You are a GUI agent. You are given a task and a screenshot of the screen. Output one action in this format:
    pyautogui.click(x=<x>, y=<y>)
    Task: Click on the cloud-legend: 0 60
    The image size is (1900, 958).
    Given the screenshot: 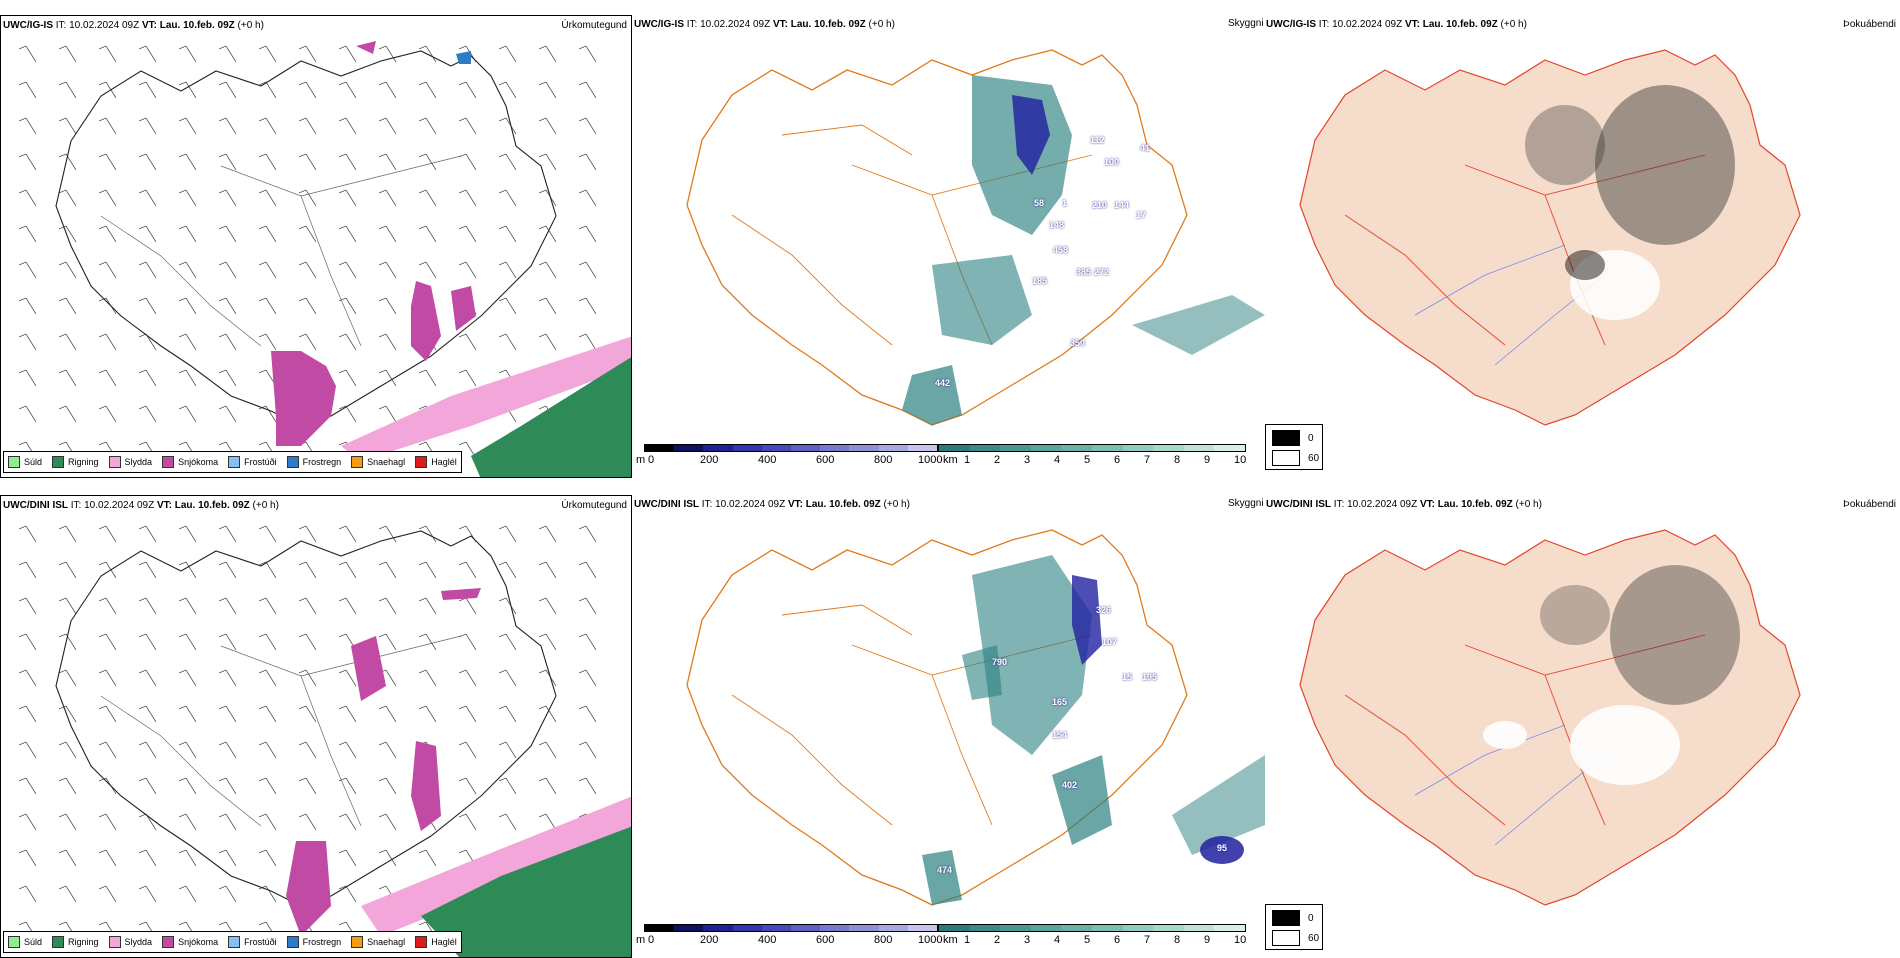 What is the action you would take?
    pyautogui.click(x=1294, y=447)
    